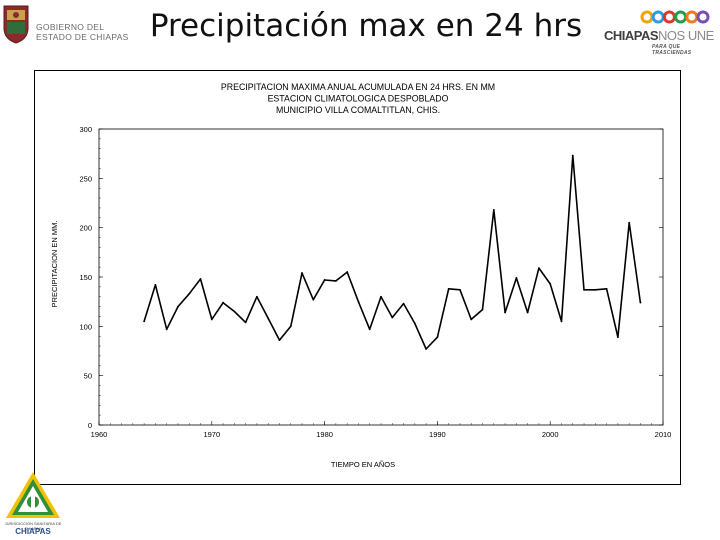 The width and height of the screenshot is (720, 540). I want to click on y-axis-label: PRECIPITACION EN MM., so click(54, 264).